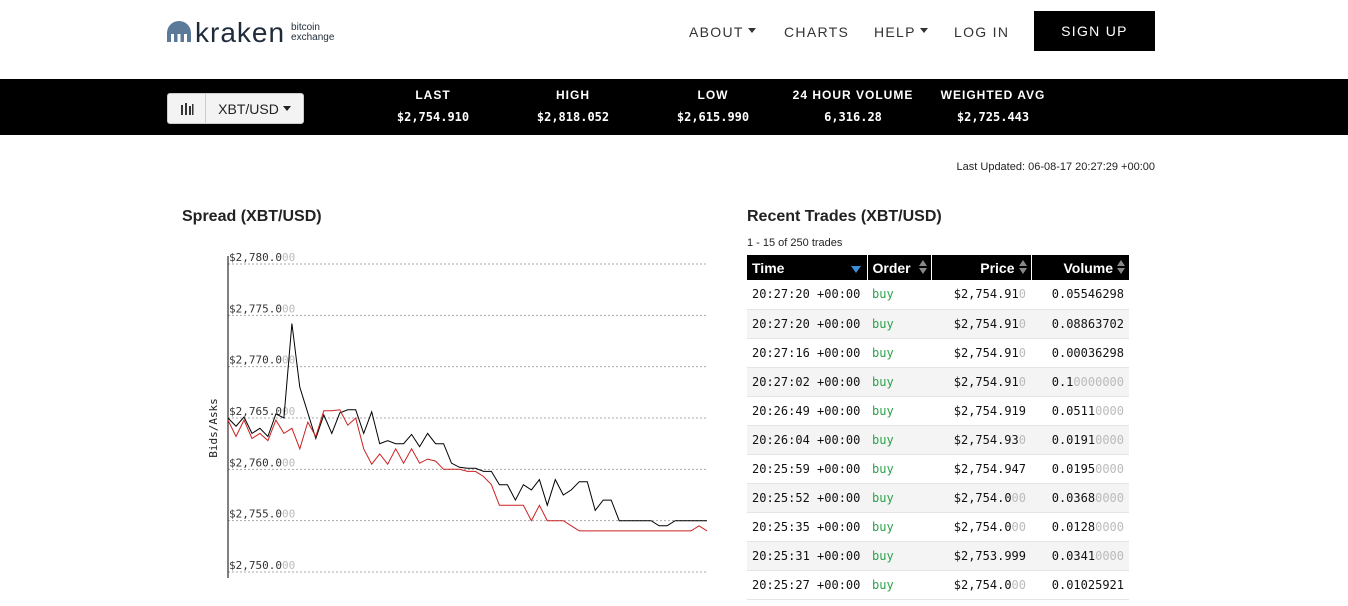 This screenshot has width=1348, height=606. What do you see at coordinates (573, 95) in the screenshot?
I see `stat-label: HIGH` at bounding box center [573, 95].